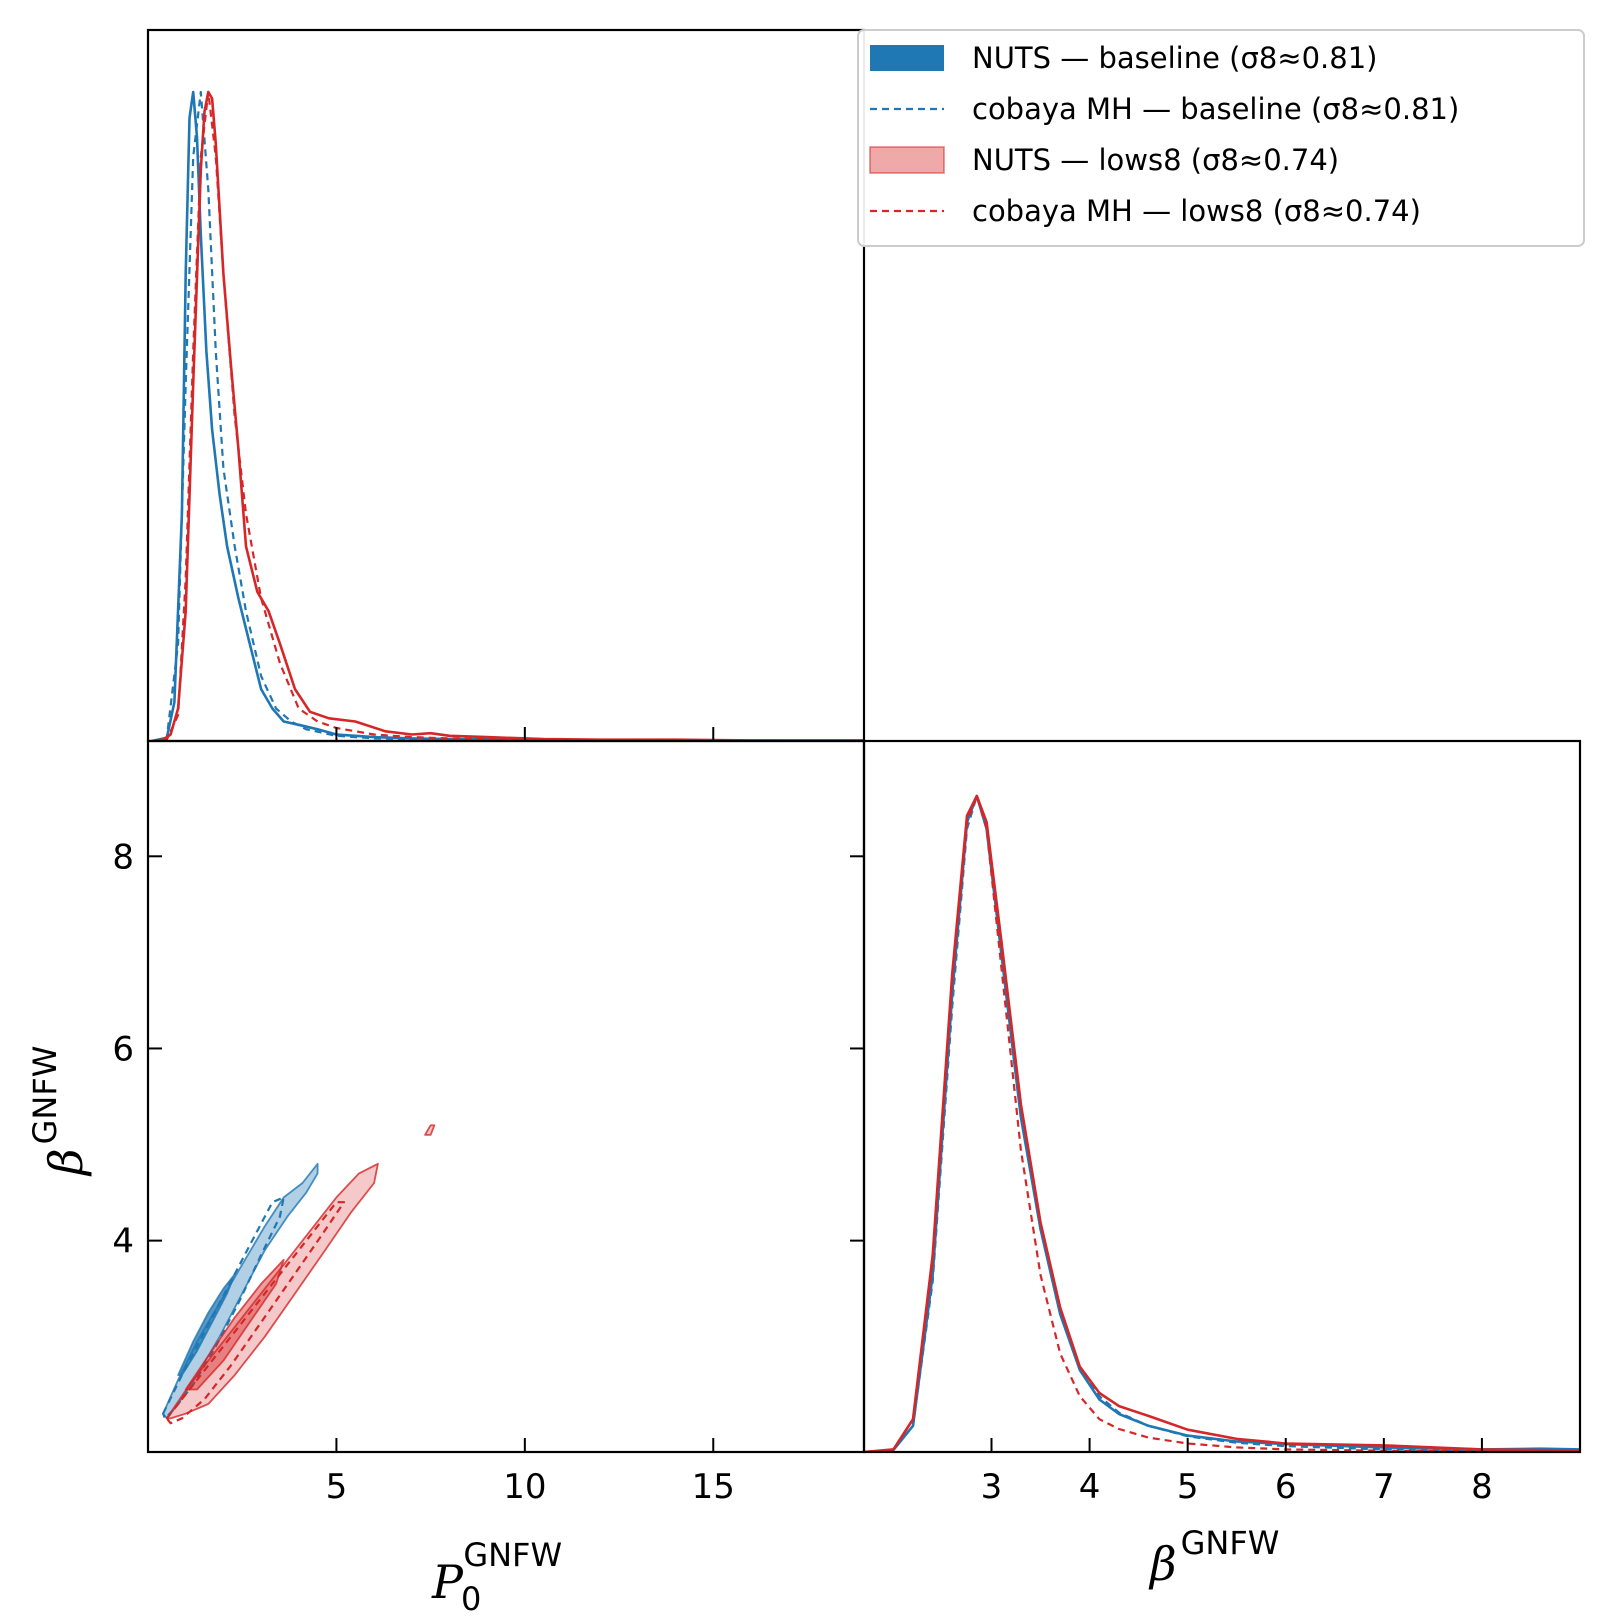 This screenshot has height=1616, width=1605. I want to click on legend-label-1: cobaya MH — baseline (σ8≈0.81), so click(1215, 109).